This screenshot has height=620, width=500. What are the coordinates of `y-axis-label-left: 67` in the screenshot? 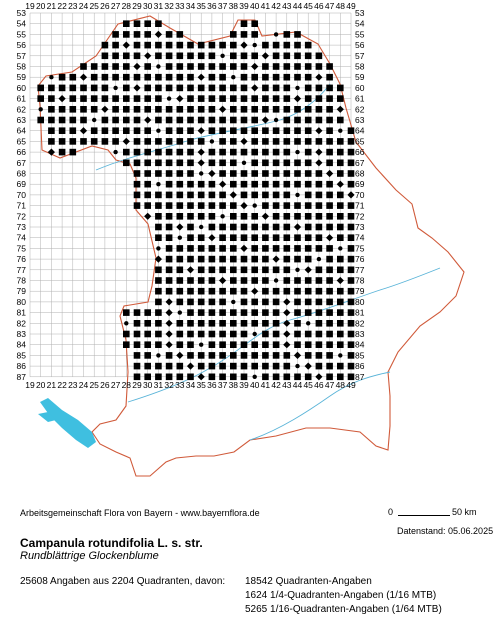 It's located at (22, 163).